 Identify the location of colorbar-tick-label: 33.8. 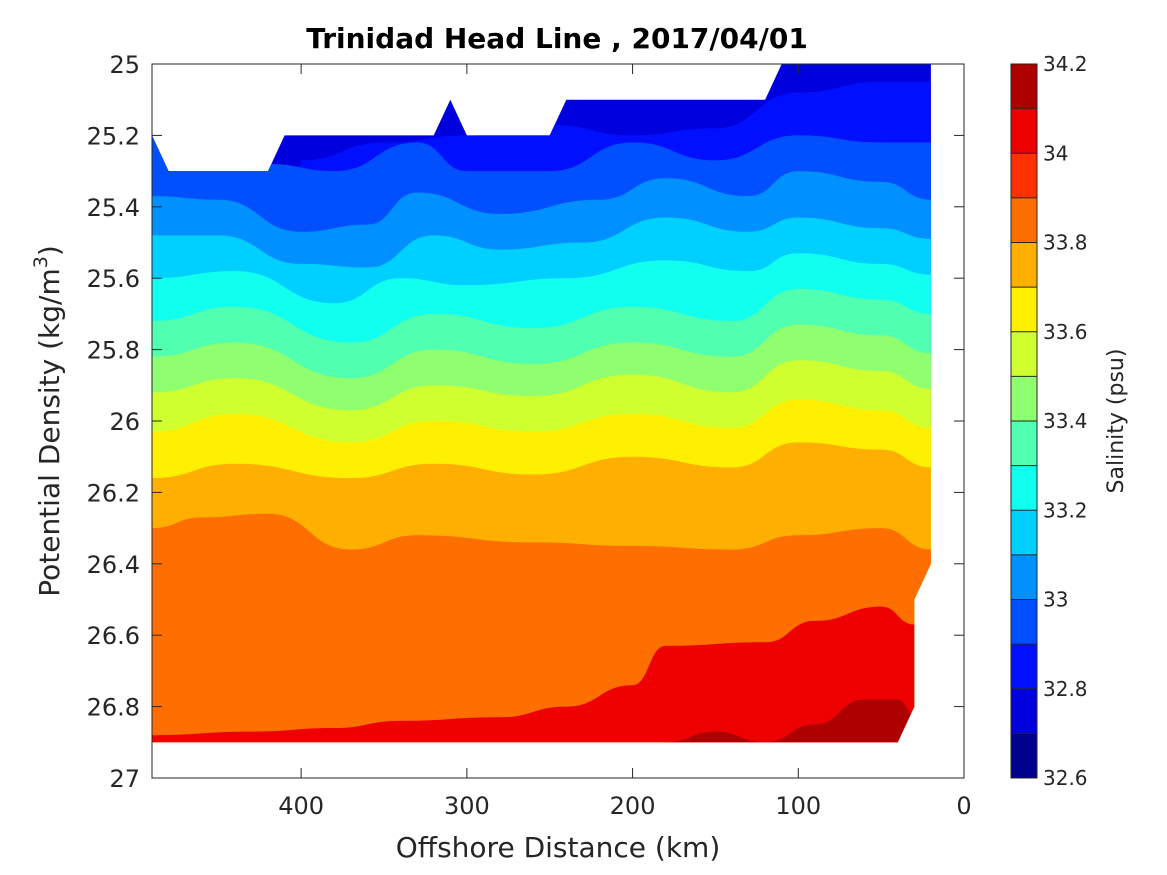
(1065, 243).